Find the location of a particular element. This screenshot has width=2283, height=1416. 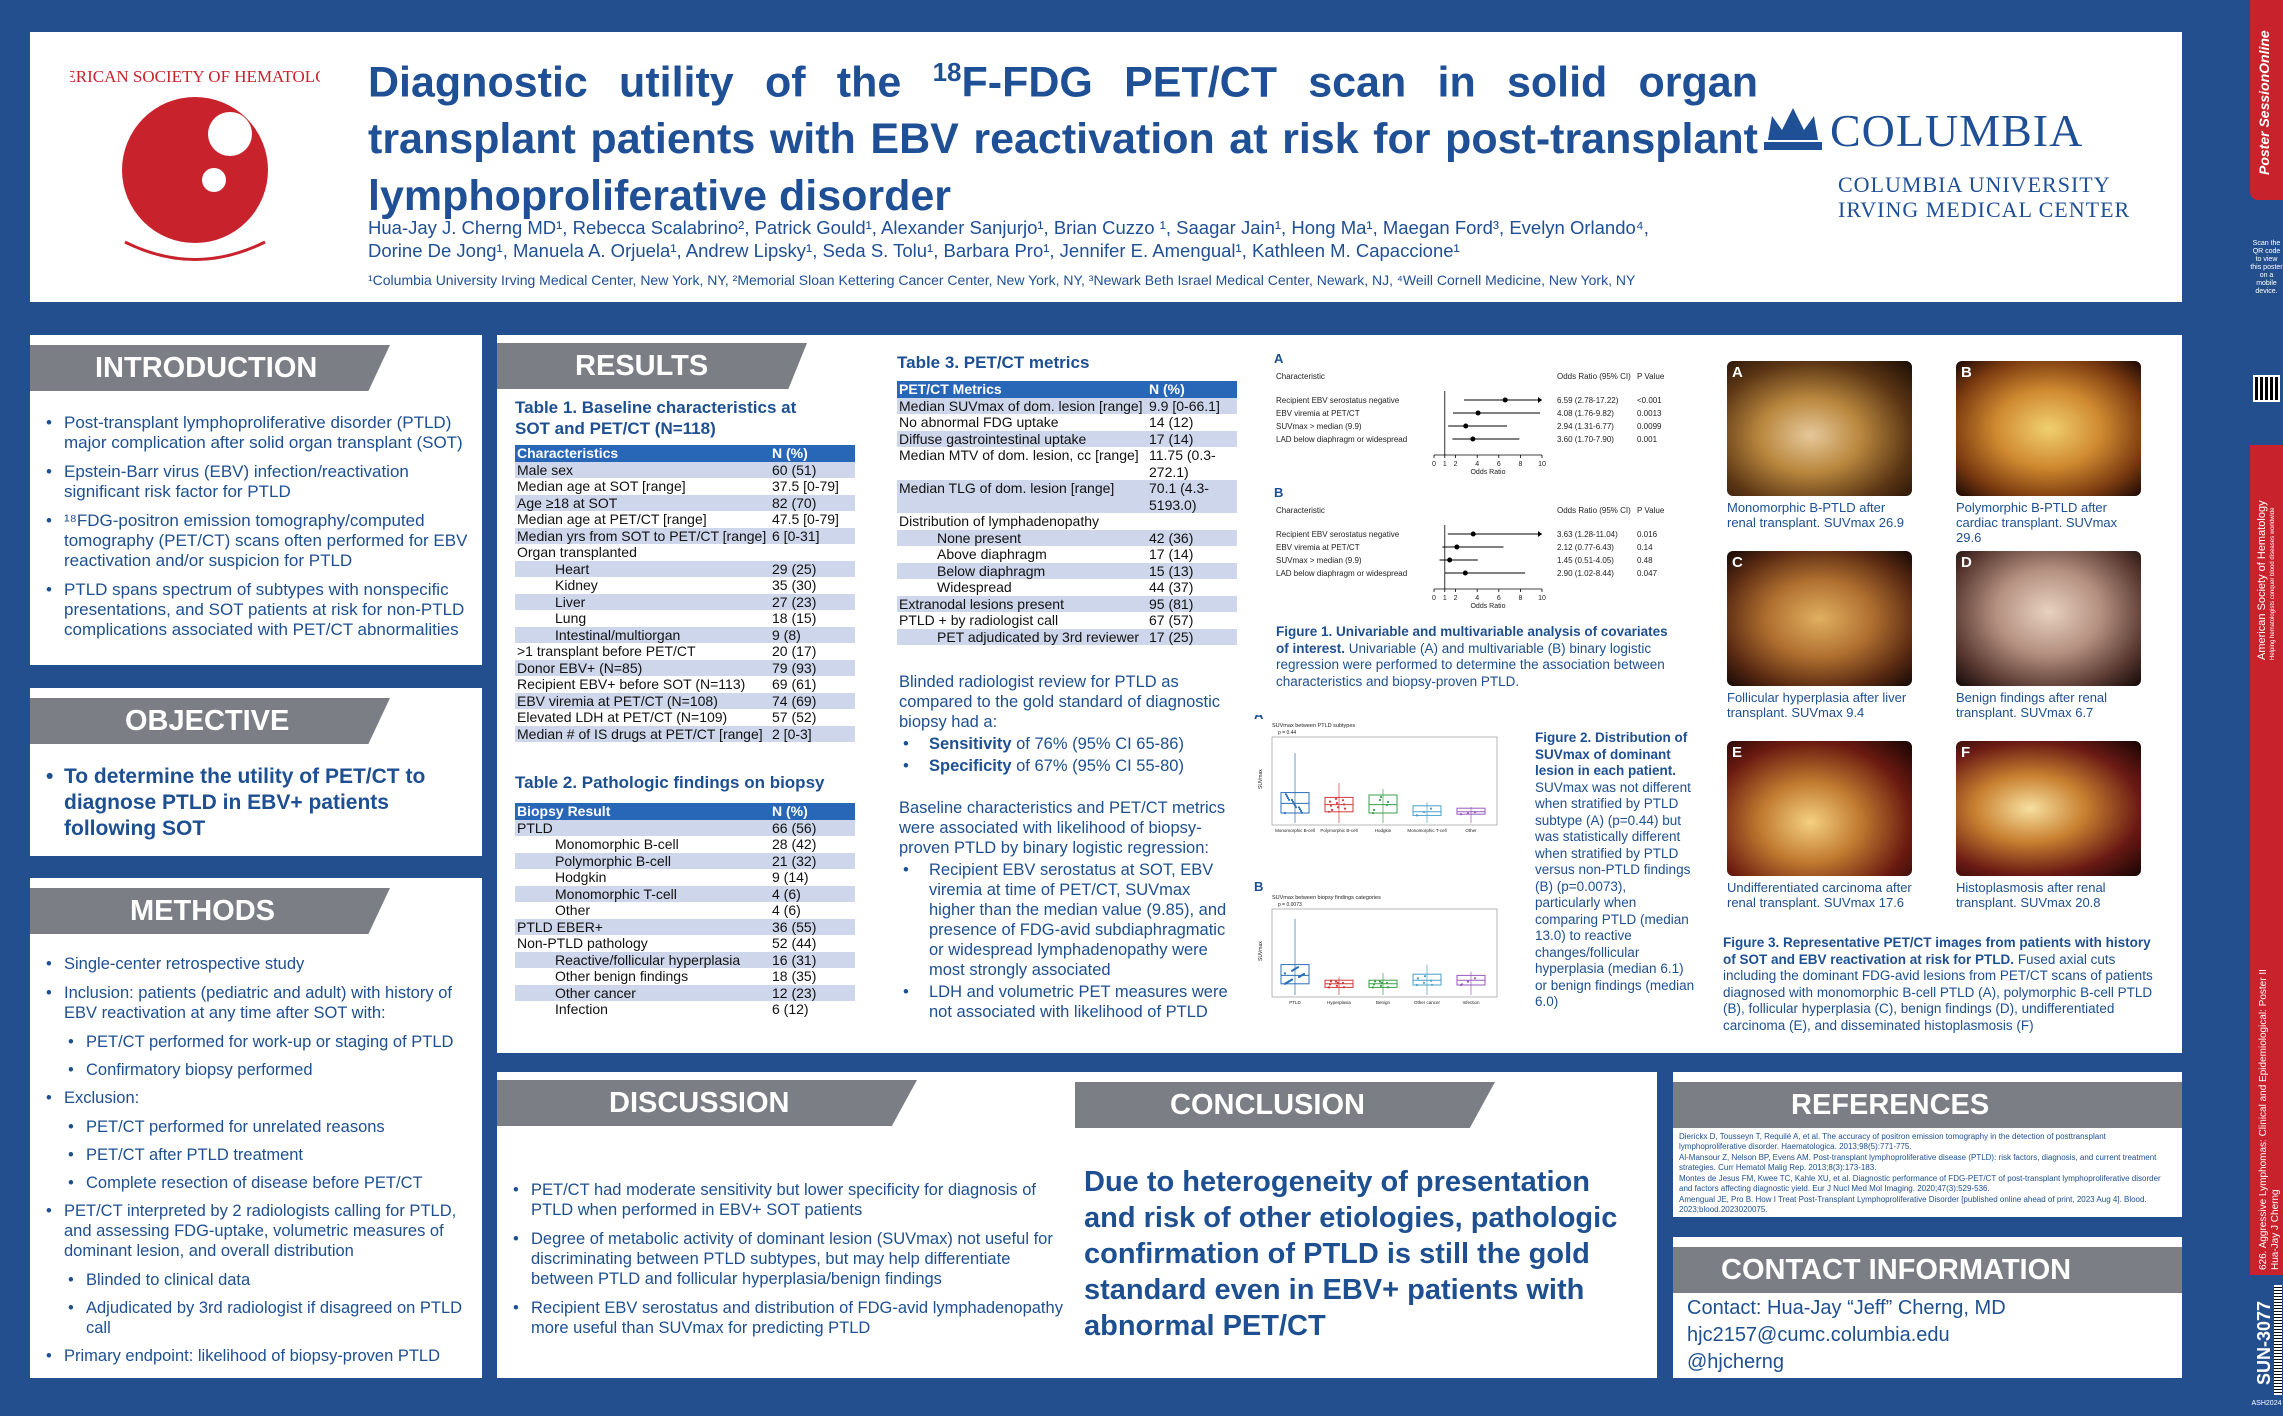

table-cell is located at coordinates (1192, 521).